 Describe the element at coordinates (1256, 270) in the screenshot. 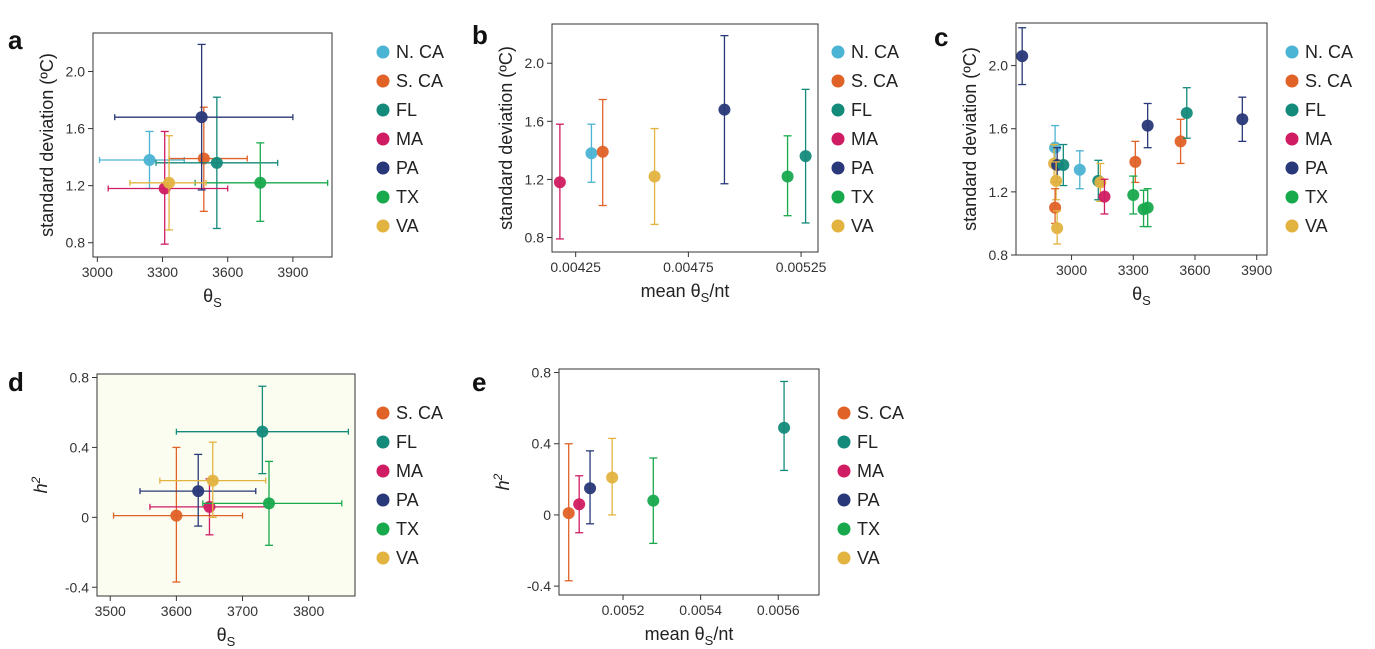

I see `x-tick-label: 3900` at that location.